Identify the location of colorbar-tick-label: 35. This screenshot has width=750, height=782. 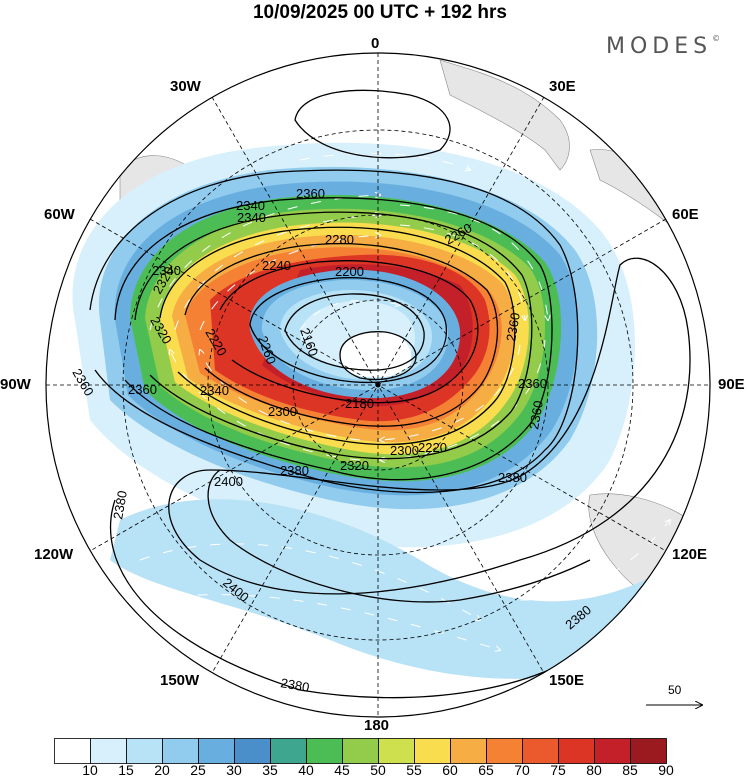
(270, 770).